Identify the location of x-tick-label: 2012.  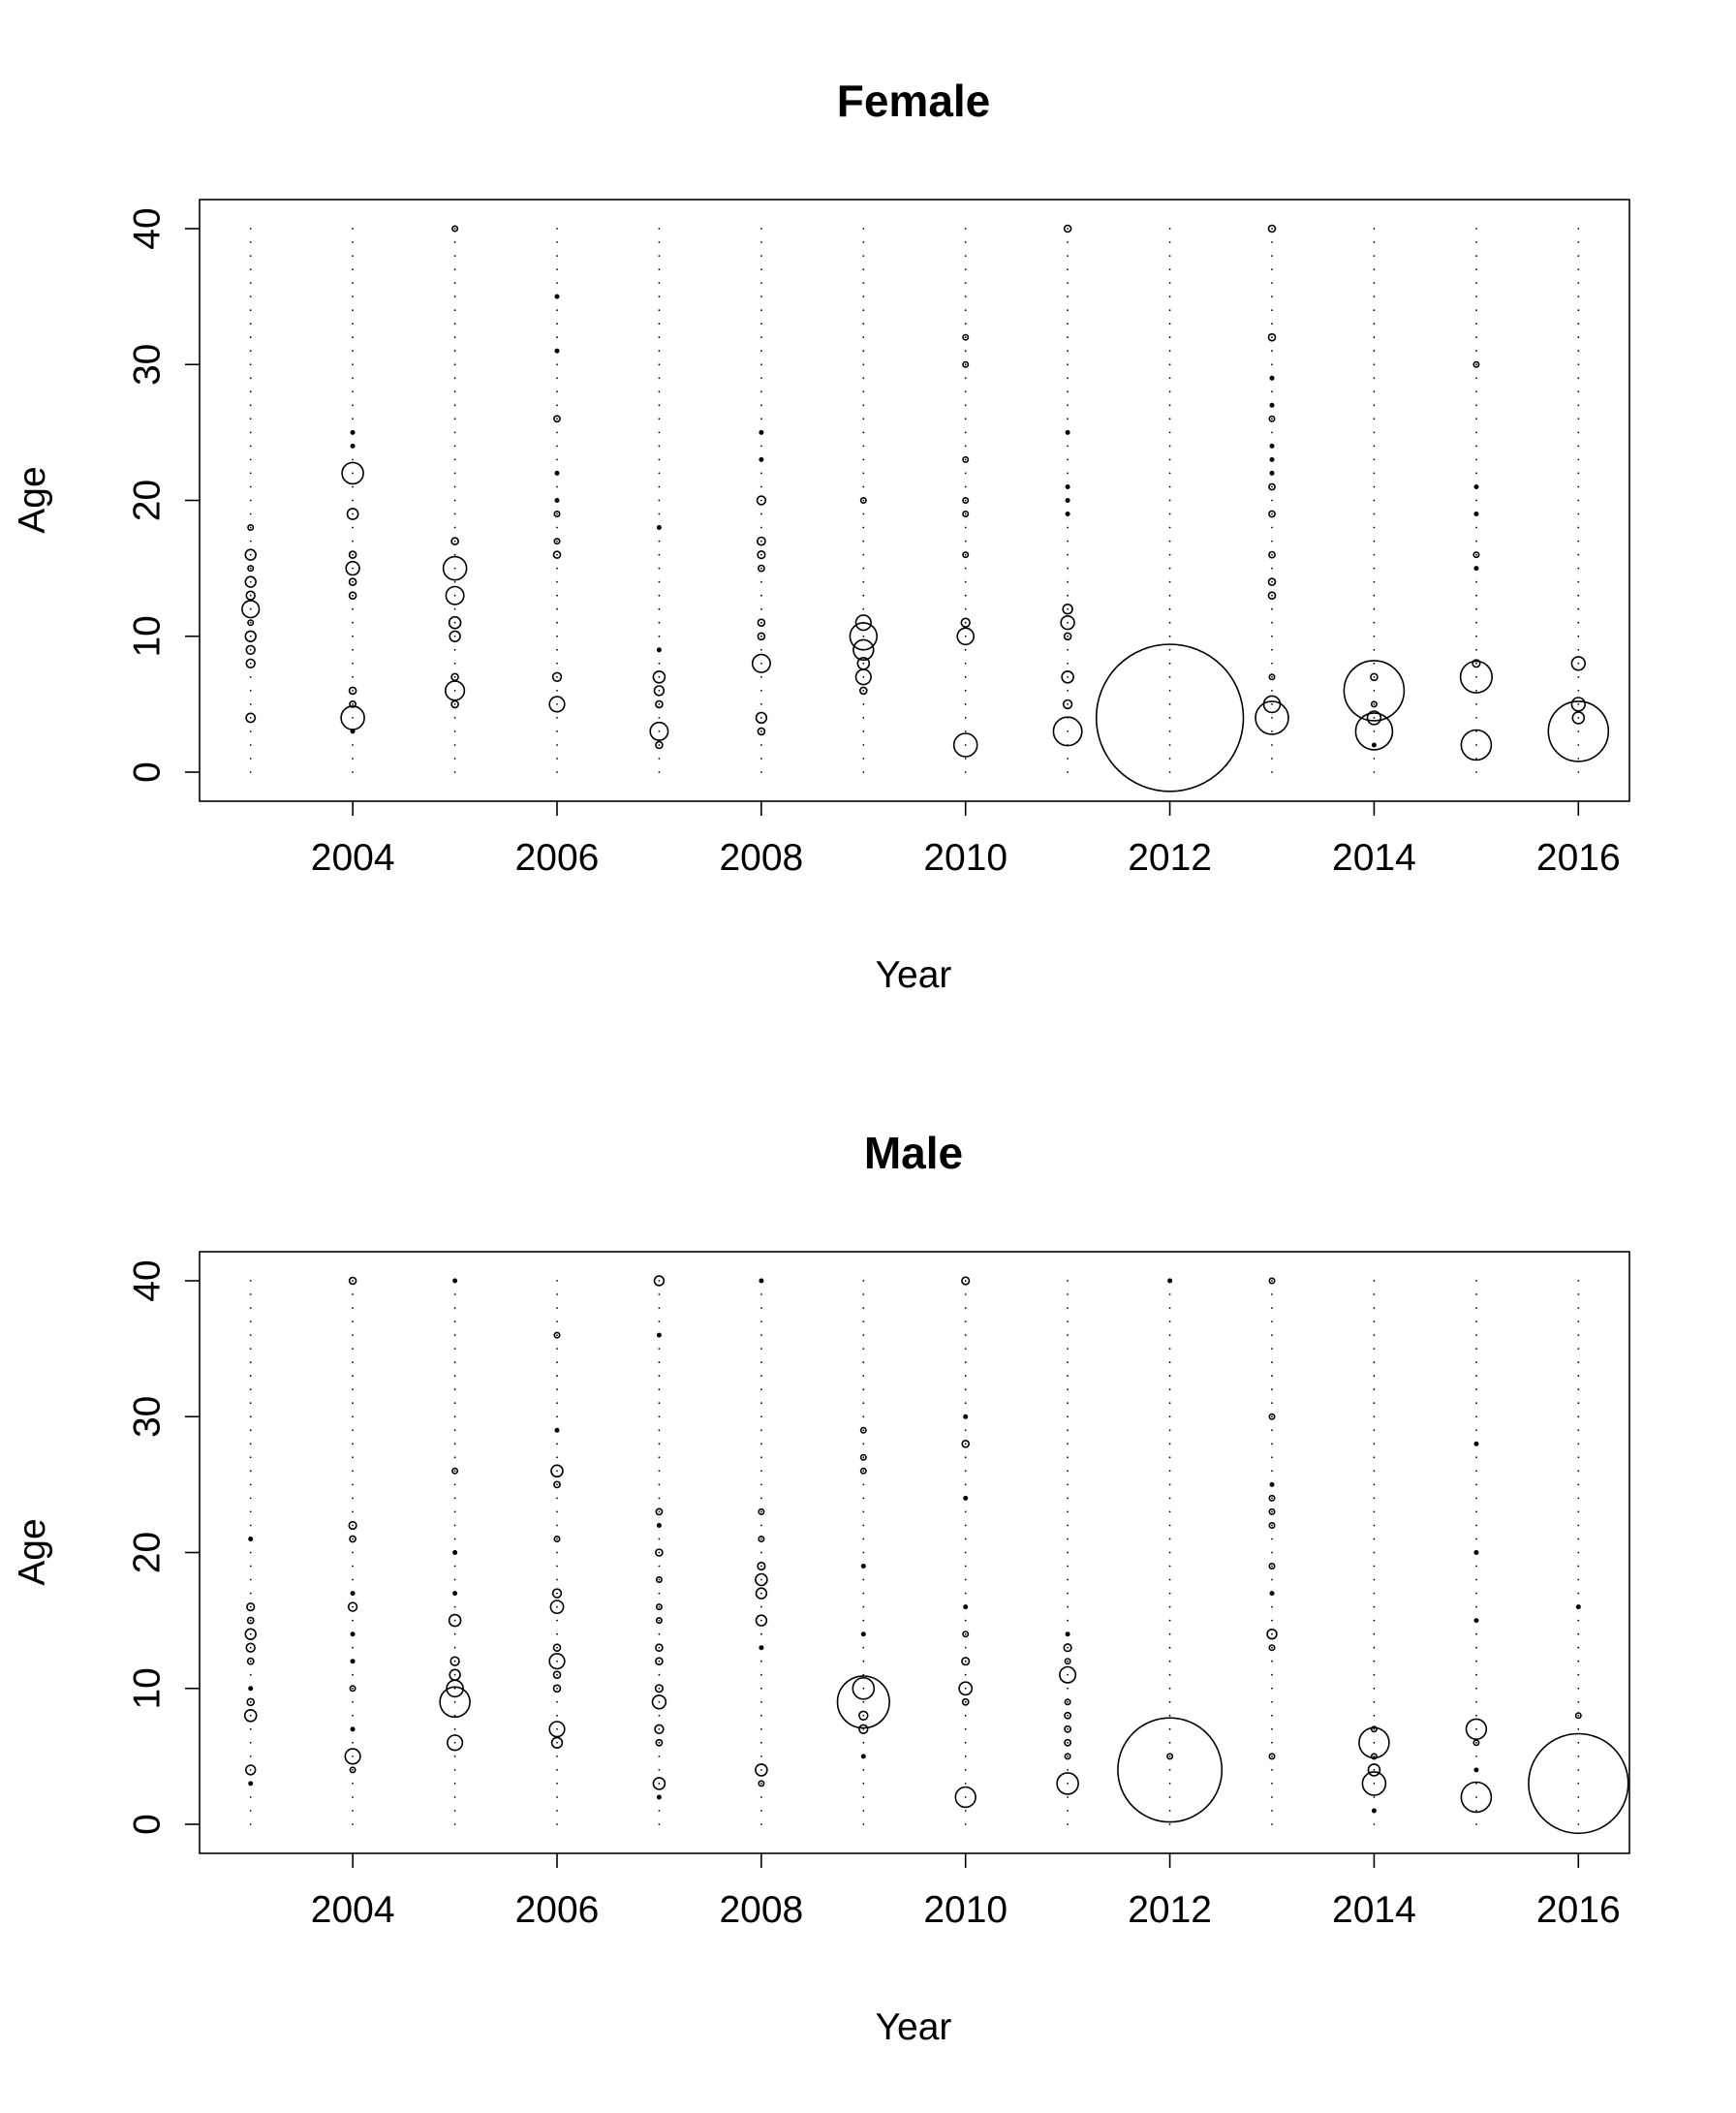
(1170, 858).